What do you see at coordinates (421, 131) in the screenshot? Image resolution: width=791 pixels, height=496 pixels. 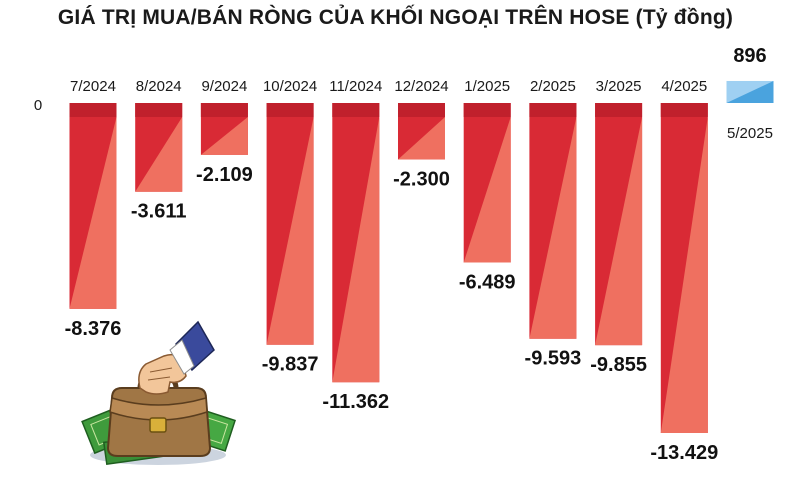 I see `bar-12-2024` at bounding box center [421, 131].